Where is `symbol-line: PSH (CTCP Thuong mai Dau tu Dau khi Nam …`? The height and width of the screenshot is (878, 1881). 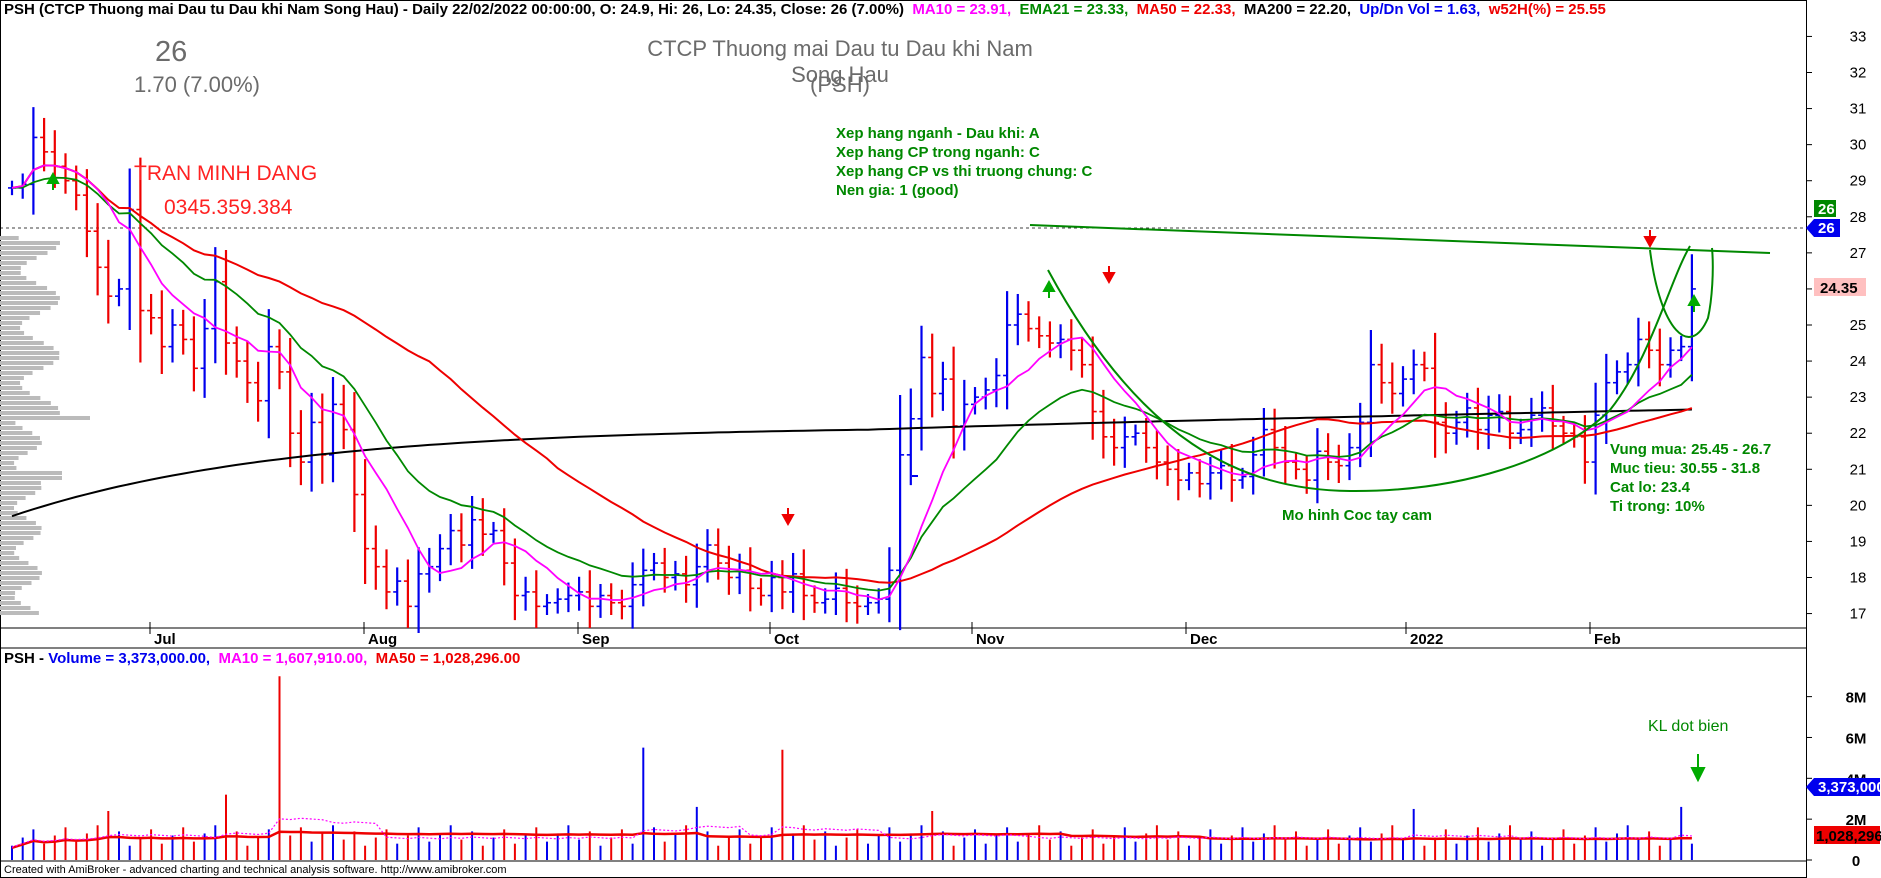 symbol-line: PSH (CTCP Thuong mai Dau tu Dau khi Nam … is located at coordinates (454, 9).